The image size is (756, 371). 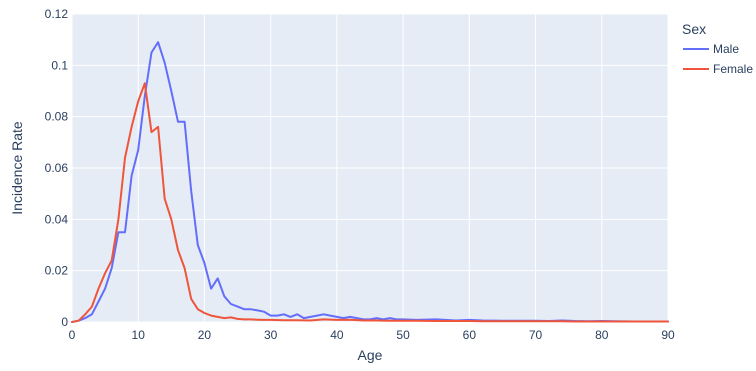 I want to click on x-tick-label: 90, so click(x=668, y=335).